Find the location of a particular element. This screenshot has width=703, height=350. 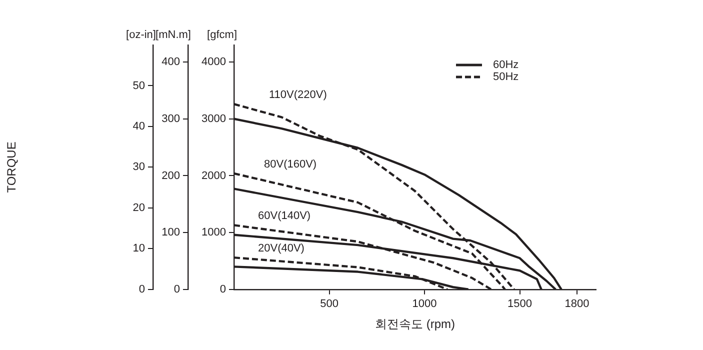

y2-tick-label: 400 is located at coordinates (171, 62).